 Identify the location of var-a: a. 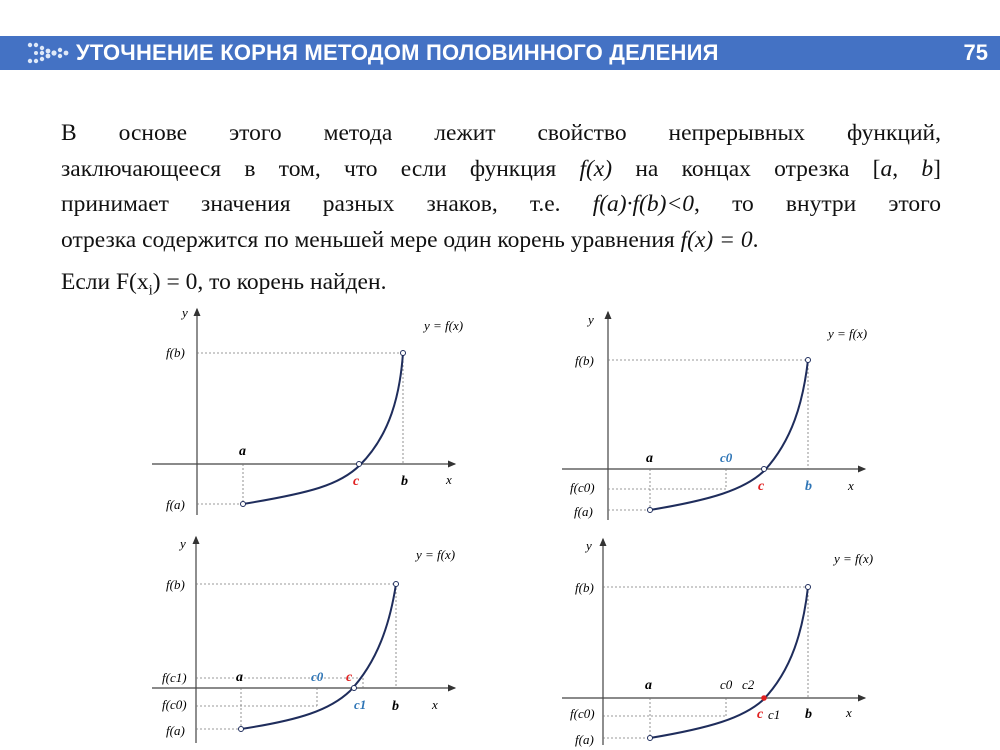
(886, 168).